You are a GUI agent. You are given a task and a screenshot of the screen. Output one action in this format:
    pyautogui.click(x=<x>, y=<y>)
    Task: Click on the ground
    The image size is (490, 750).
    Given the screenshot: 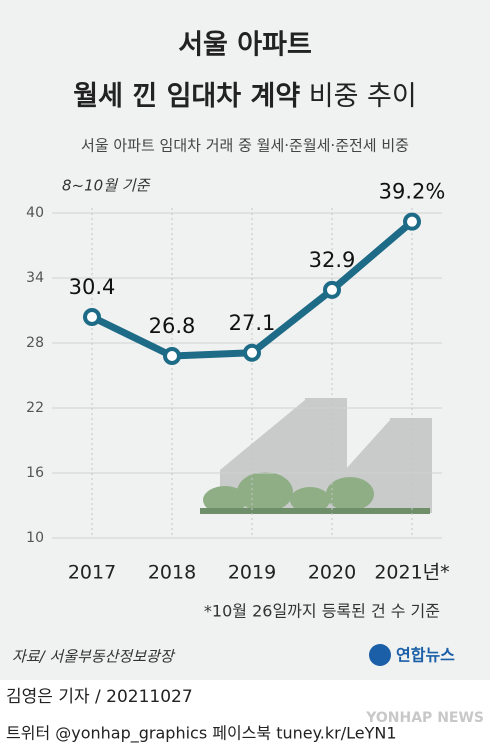 What is the action you would take?
    pyautogui.click(x=315, y=511)
    